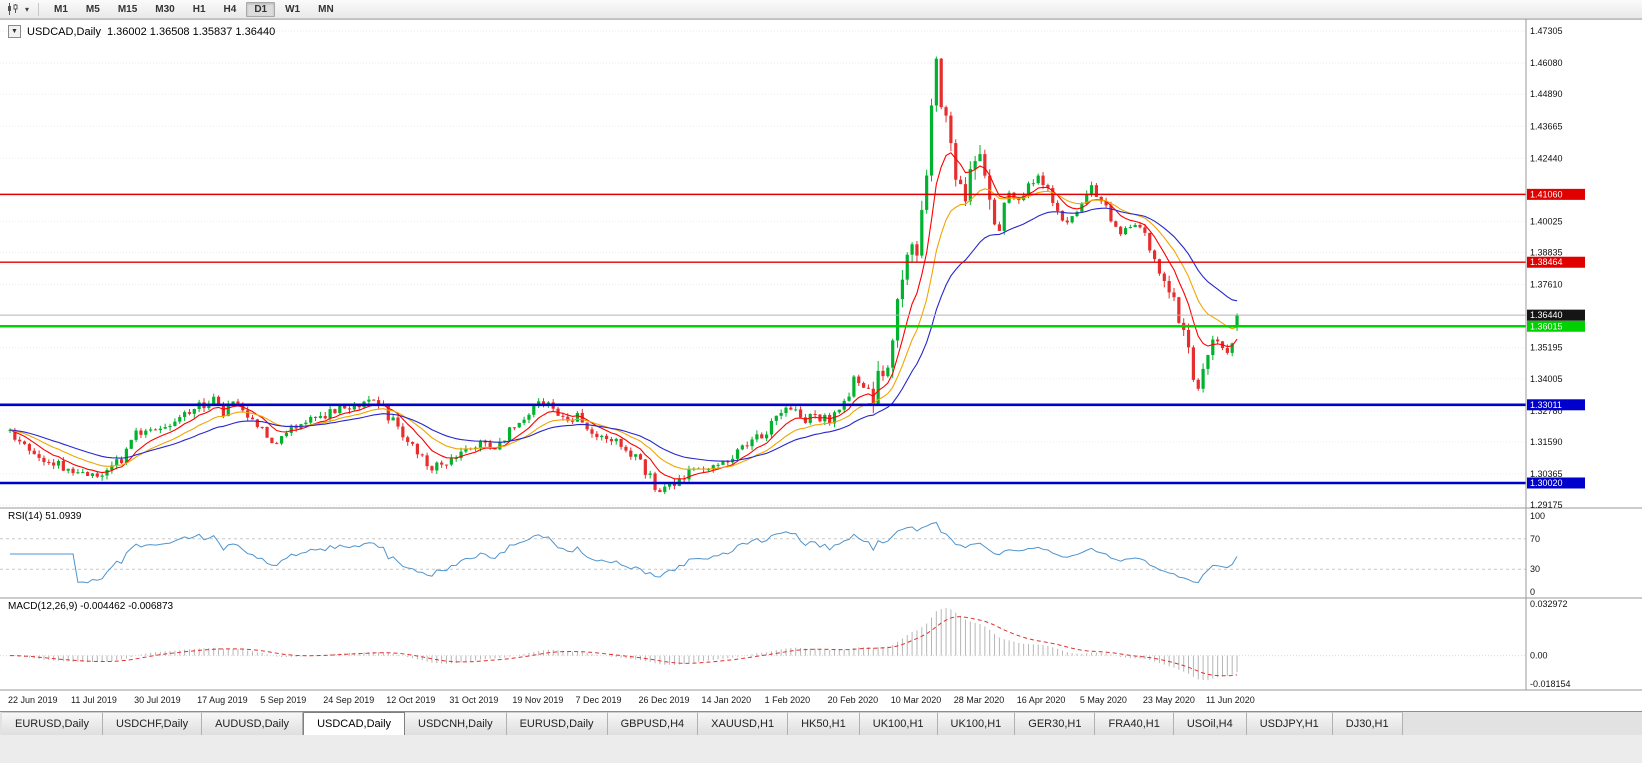  I want to click on svg-text: 11 Jun 2020, so click(1230, 700).